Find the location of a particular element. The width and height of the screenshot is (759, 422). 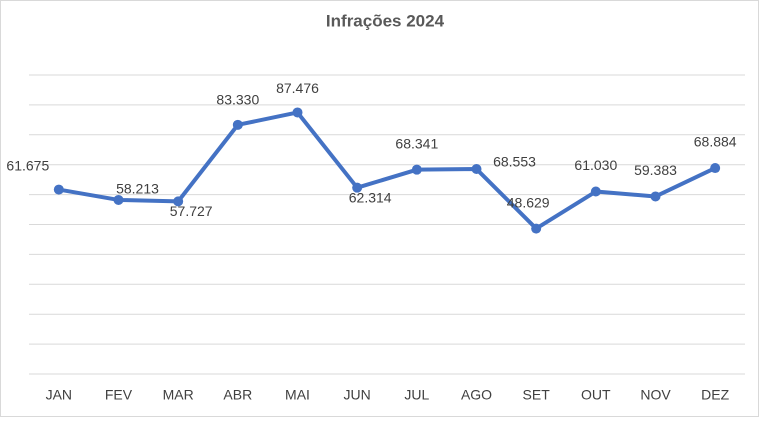

data-label: 61.030 is located at coordinates (595, 165).